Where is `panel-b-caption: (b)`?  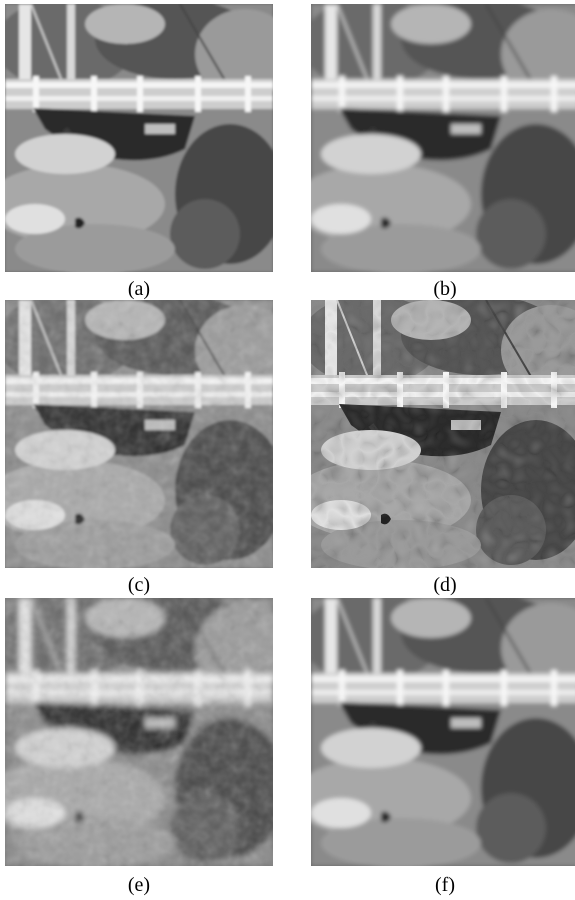 panel-b-caption: (b) is located at coordinates (445, 289).